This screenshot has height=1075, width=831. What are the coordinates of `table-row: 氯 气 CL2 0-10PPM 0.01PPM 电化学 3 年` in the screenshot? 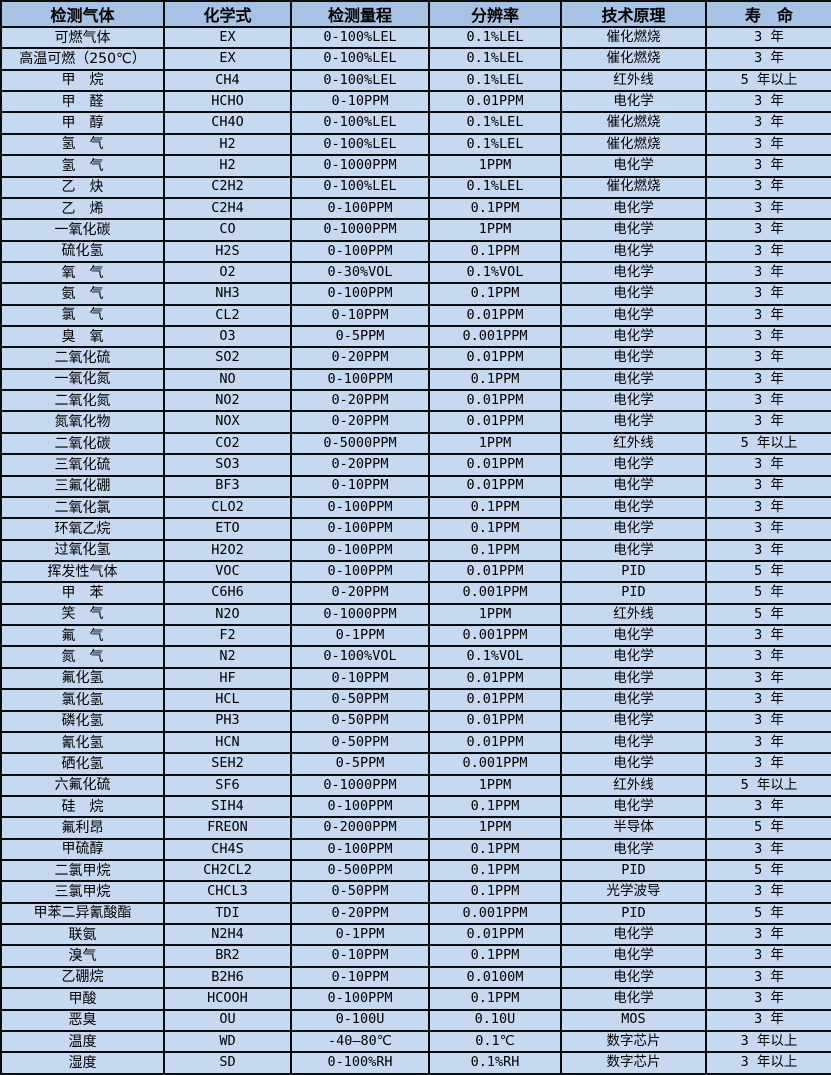 It's located at (415, 315).